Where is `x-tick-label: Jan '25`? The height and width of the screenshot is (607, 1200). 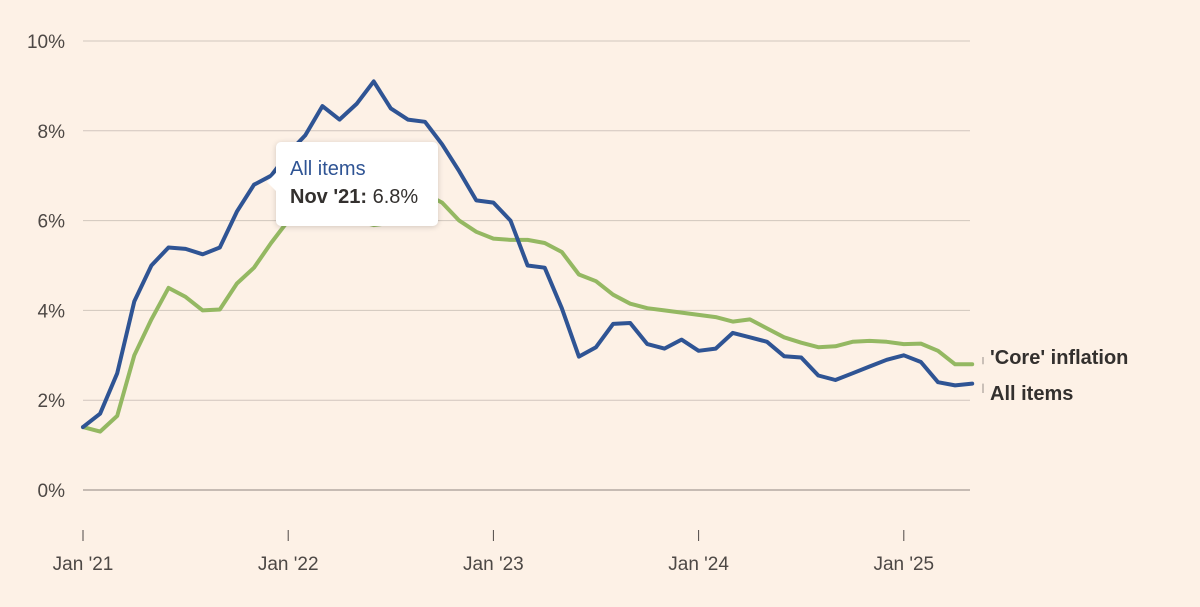 x-tick-label: Jan '25 is located at coordinates (903, 564).